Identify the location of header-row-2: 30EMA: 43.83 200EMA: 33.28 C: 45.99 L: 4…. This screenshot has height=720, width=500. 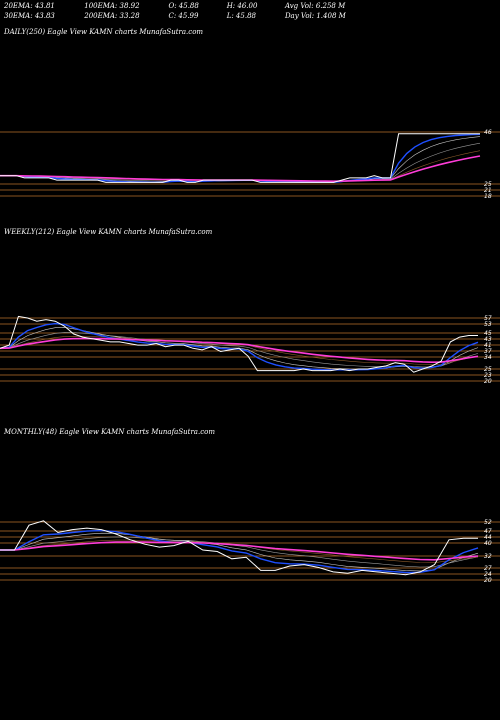
(175, 16).